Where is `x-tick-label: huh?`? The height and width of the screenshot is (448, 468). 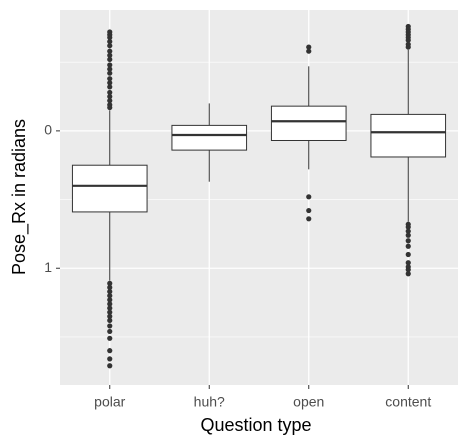 x-tick-label: huh? is located at coordinates (209, 402).